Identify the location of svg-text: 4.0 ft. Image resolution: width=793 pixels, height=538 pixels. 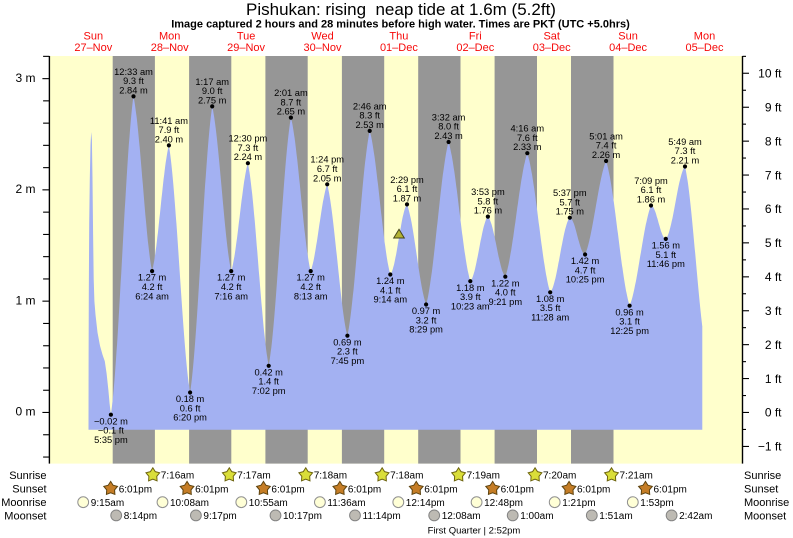
(505, 293).